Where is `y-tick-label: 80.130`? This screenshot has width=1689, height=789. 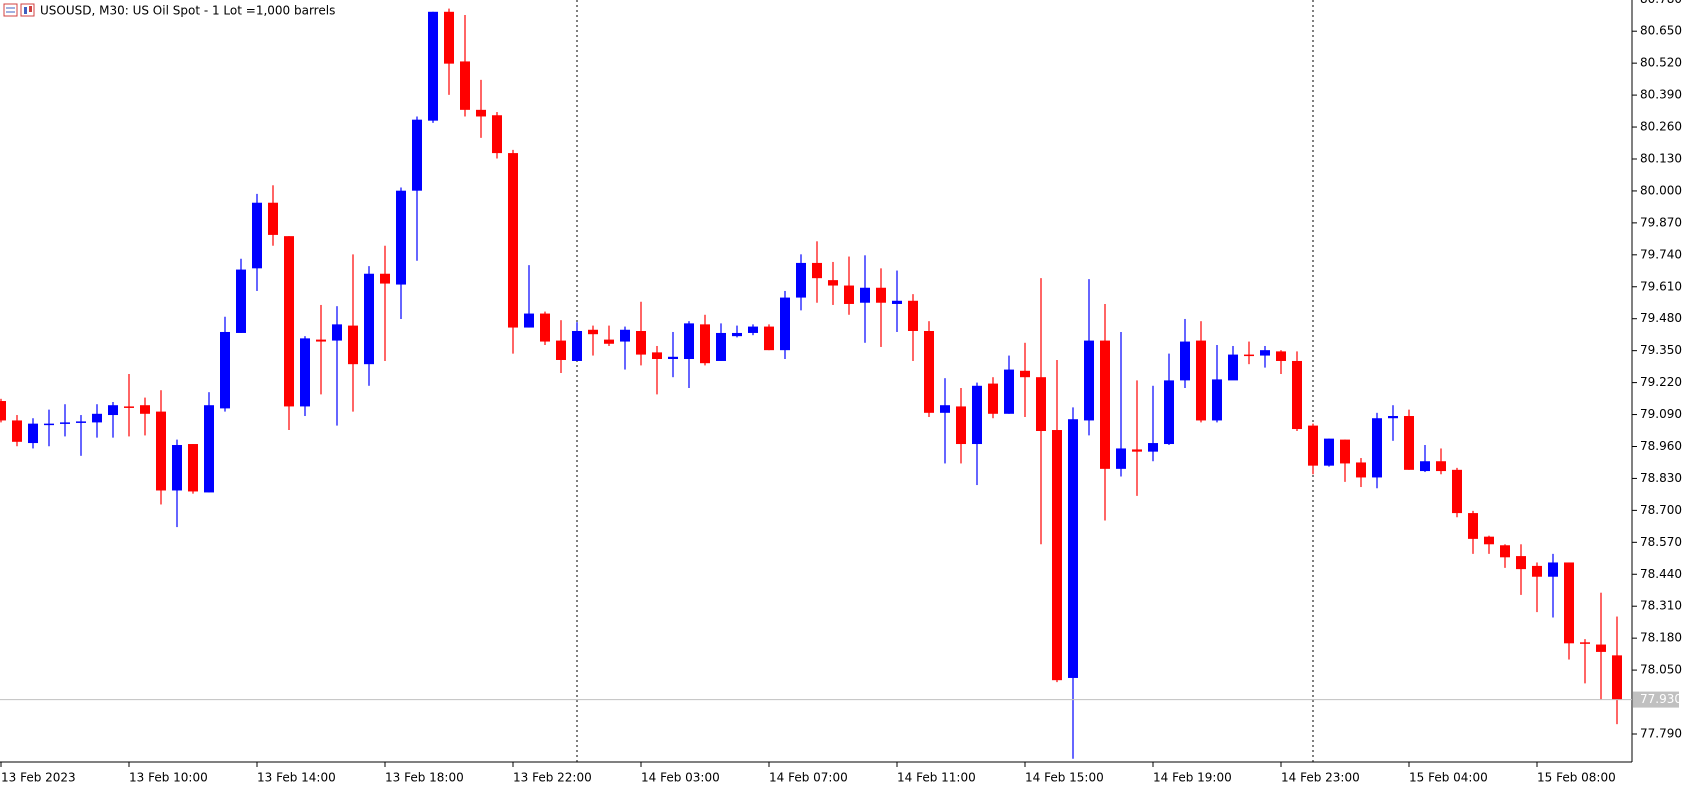
y-tick-label: 80.130 is located at coordinates (1661, 158).